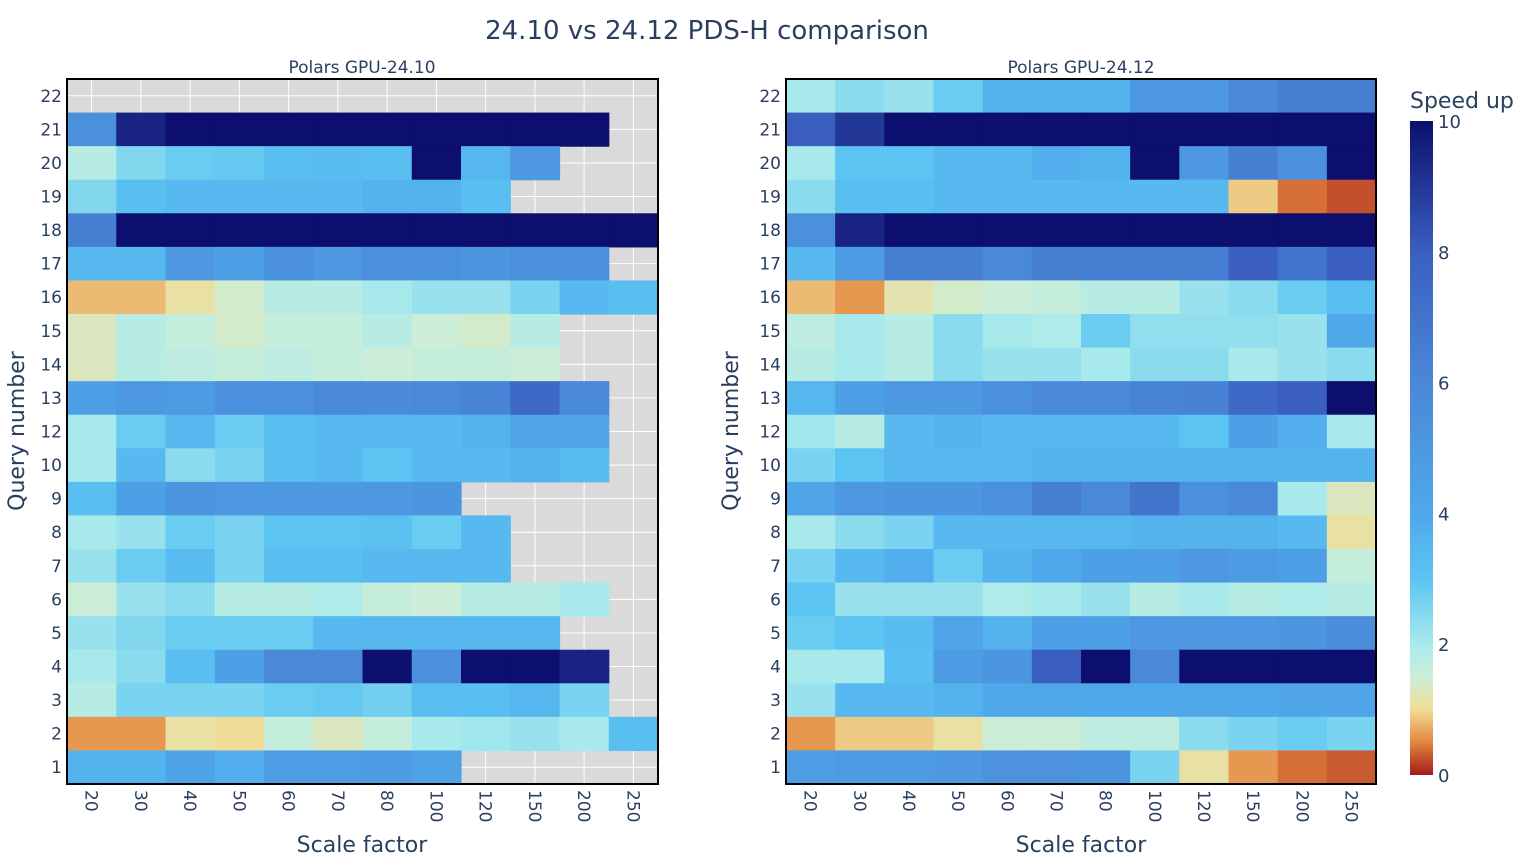  What do you see at coordinates (775, 533) in the screenshot?
I see `y-tick-label: 8` at bounding box center [775, 533].